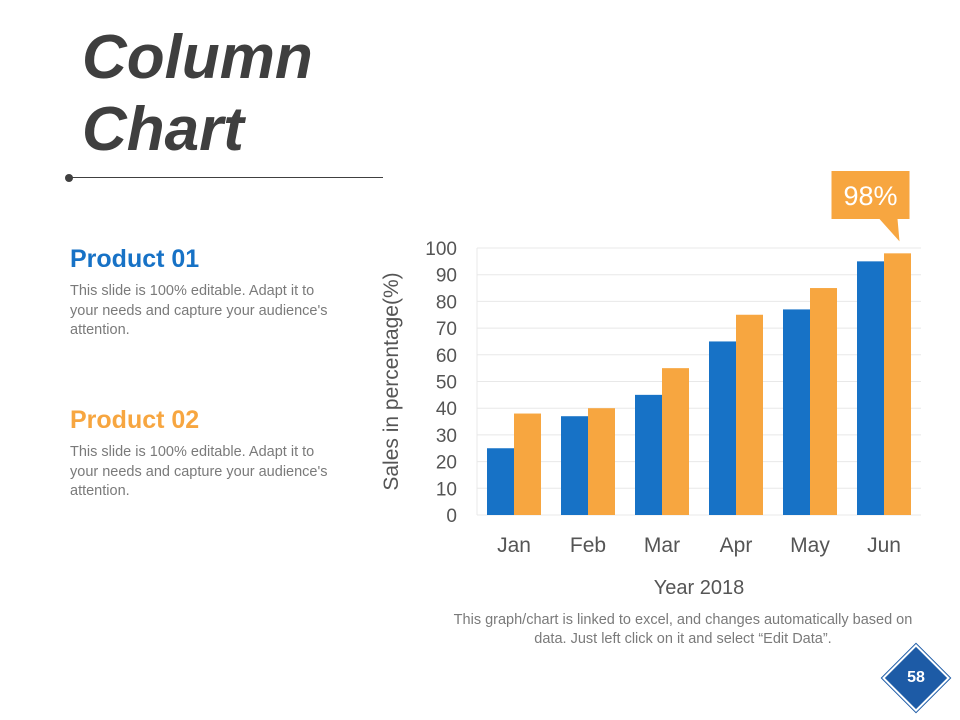 The image size is (960, 720). I want to click on value-callout: 98%, so click(870, 206).